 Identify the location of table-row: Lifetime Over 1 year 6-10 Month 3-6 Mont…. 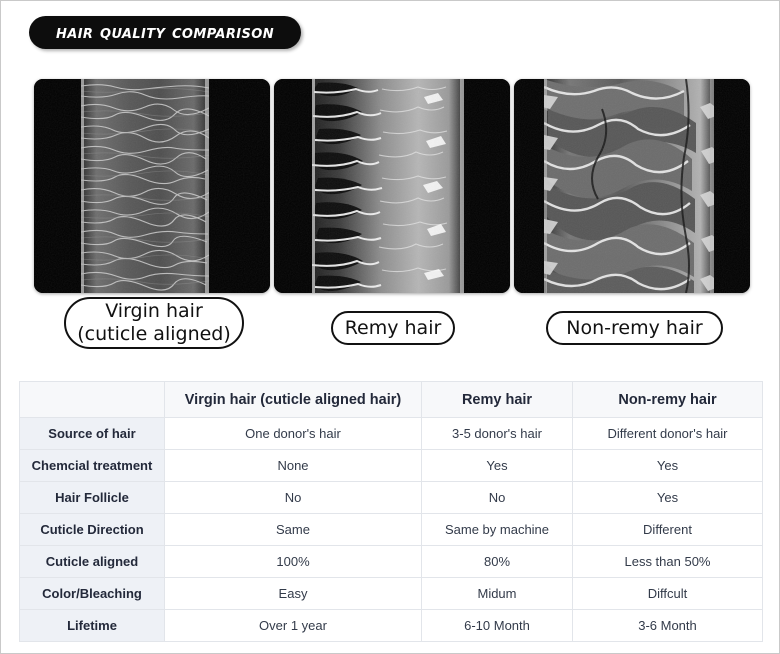
(391, 625).